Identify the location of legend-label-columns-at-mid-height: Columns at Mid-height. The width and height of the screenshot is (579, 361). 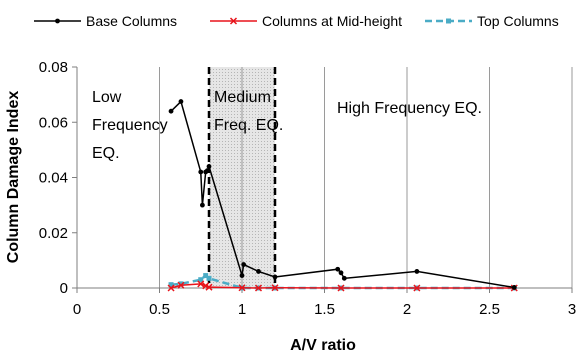
(332, 21).